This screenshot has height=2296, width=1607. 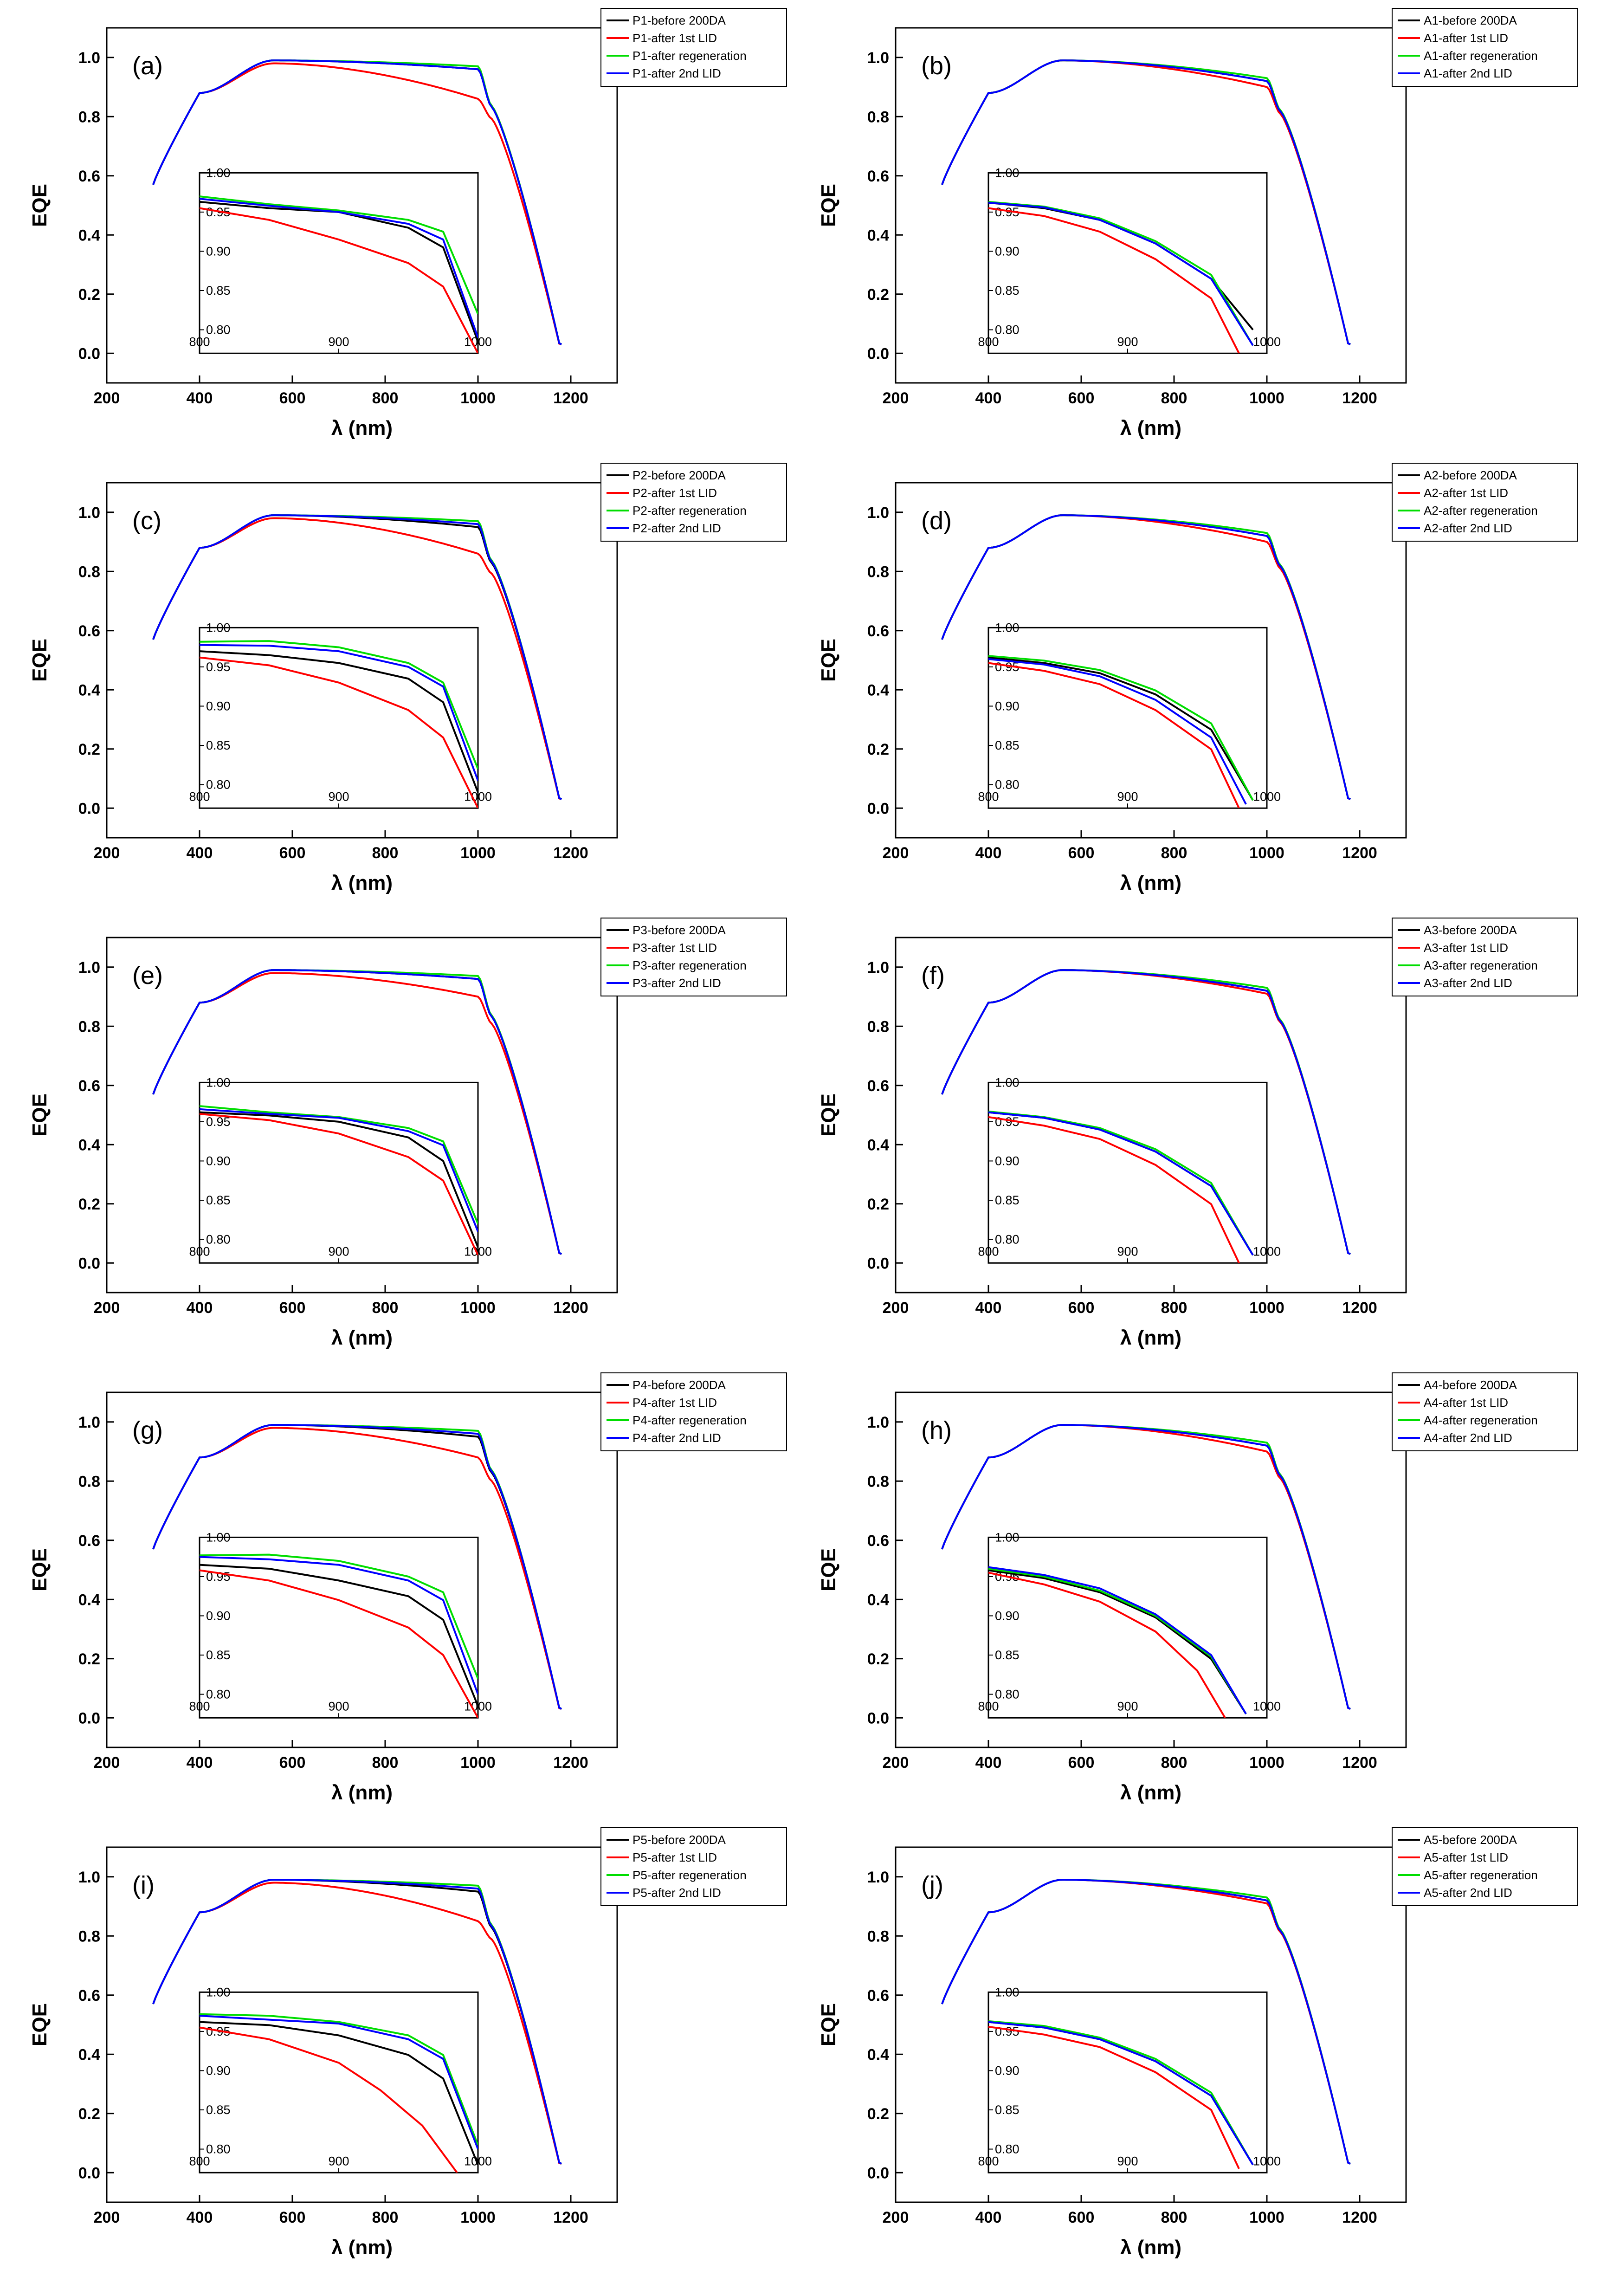 What do you see at coordinates (1481, 1875) in the screenshot?
I see `legend-entry: A5-after regeneration` at bounding box center [1481, 1875].